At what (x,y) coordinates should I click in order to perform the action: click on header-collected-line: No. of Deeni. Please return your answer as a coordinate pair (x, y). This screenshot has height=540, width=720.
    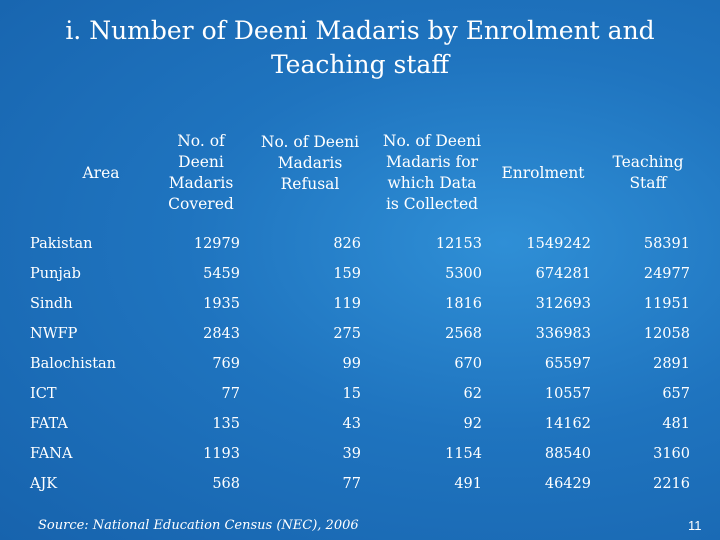
    Looking at the image, I should click on (432, 141).